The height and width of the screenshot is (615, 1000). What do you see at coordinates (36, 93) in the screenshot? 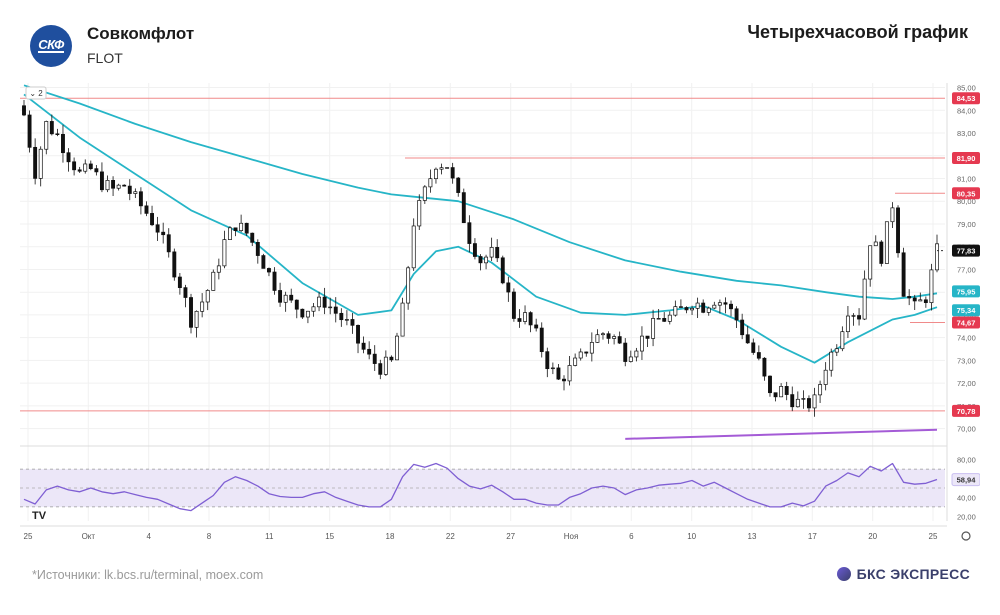
I see `collapse-indicators-button` at bounding box center [36, 93].